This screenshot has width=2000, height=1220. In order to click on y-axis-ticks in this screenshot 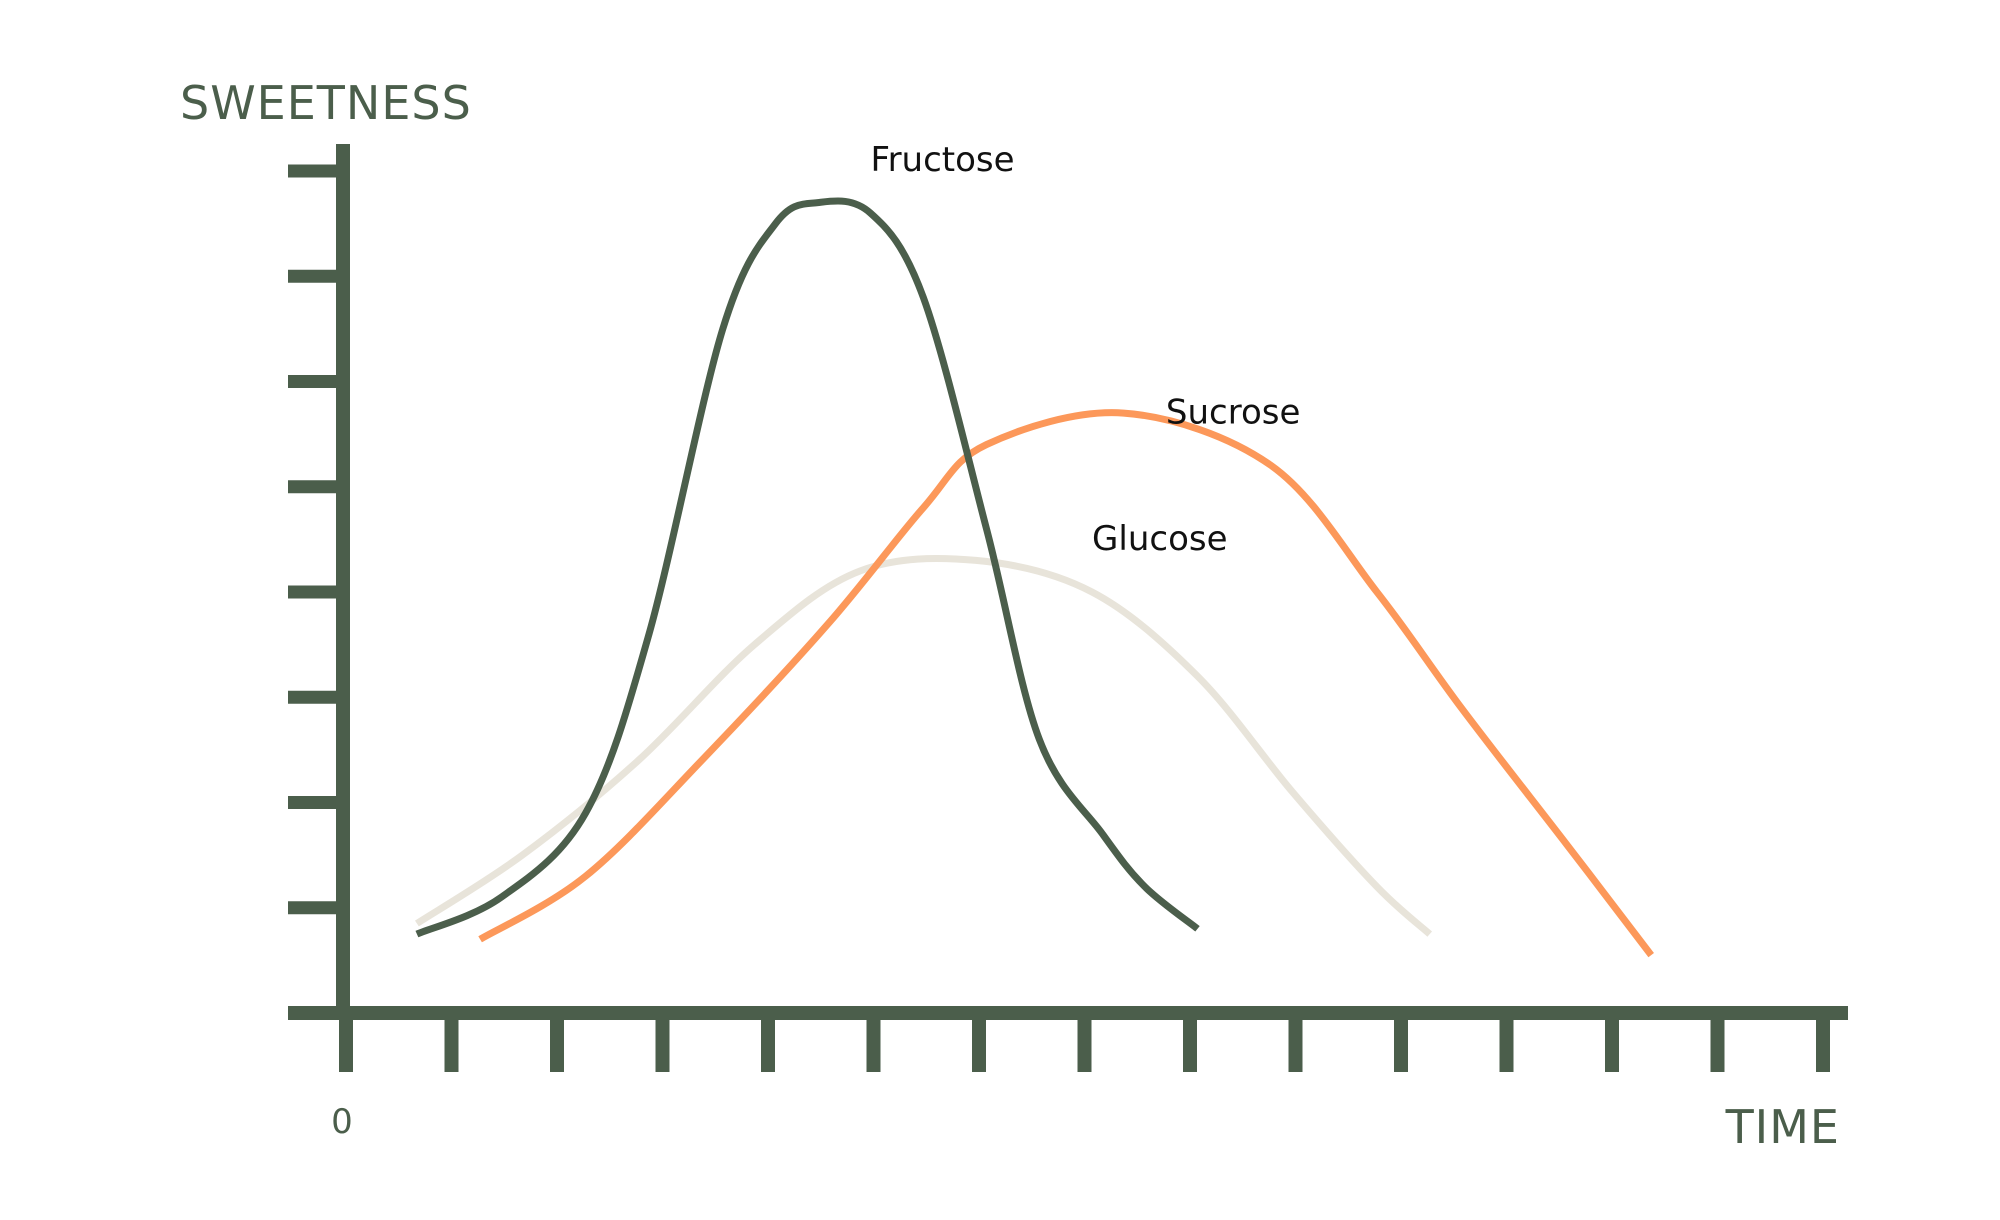, I will do `click(315, 539)`.